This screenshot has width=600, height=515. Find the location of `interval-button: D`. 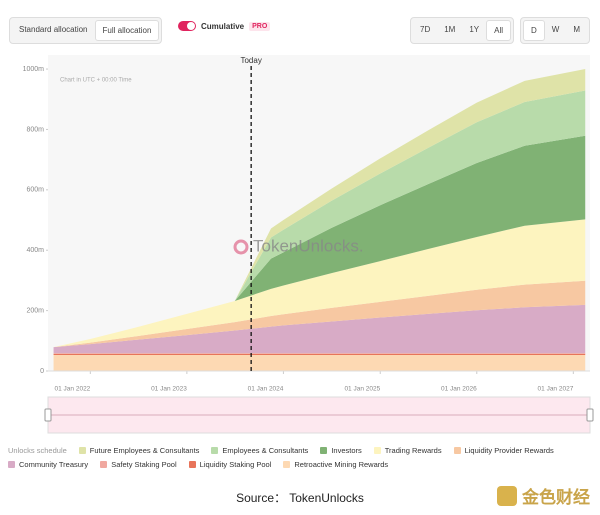

interval-button: D is located at coordinates (534, 30).